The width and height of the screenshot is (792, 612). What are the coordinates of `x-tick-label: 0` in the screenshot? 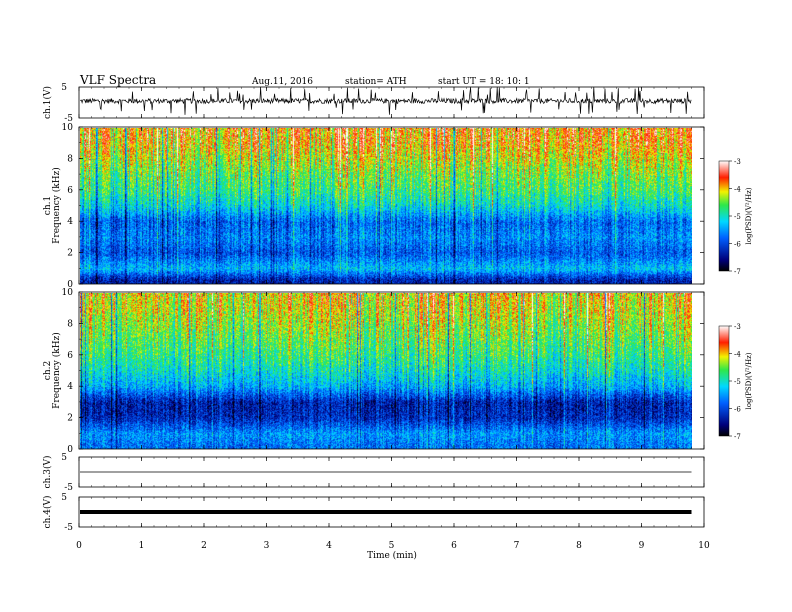 It's located at (79, 546).